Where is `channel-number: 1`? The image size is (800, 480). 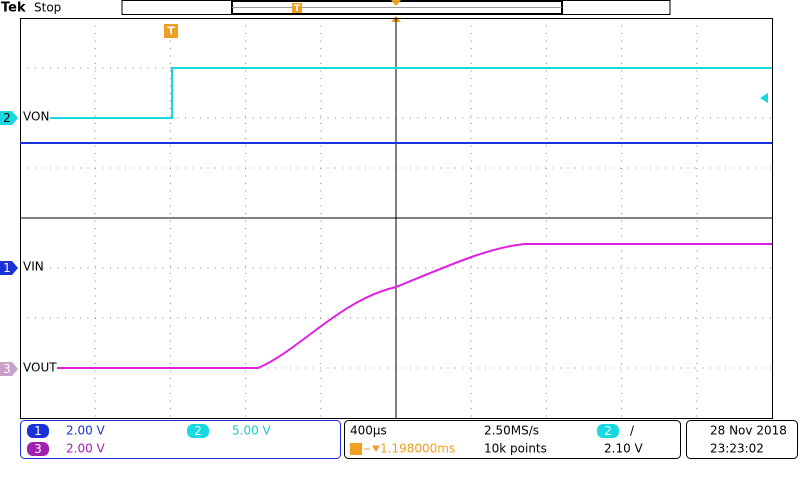
channel-number: 1 is located at coordinates (7, 268).